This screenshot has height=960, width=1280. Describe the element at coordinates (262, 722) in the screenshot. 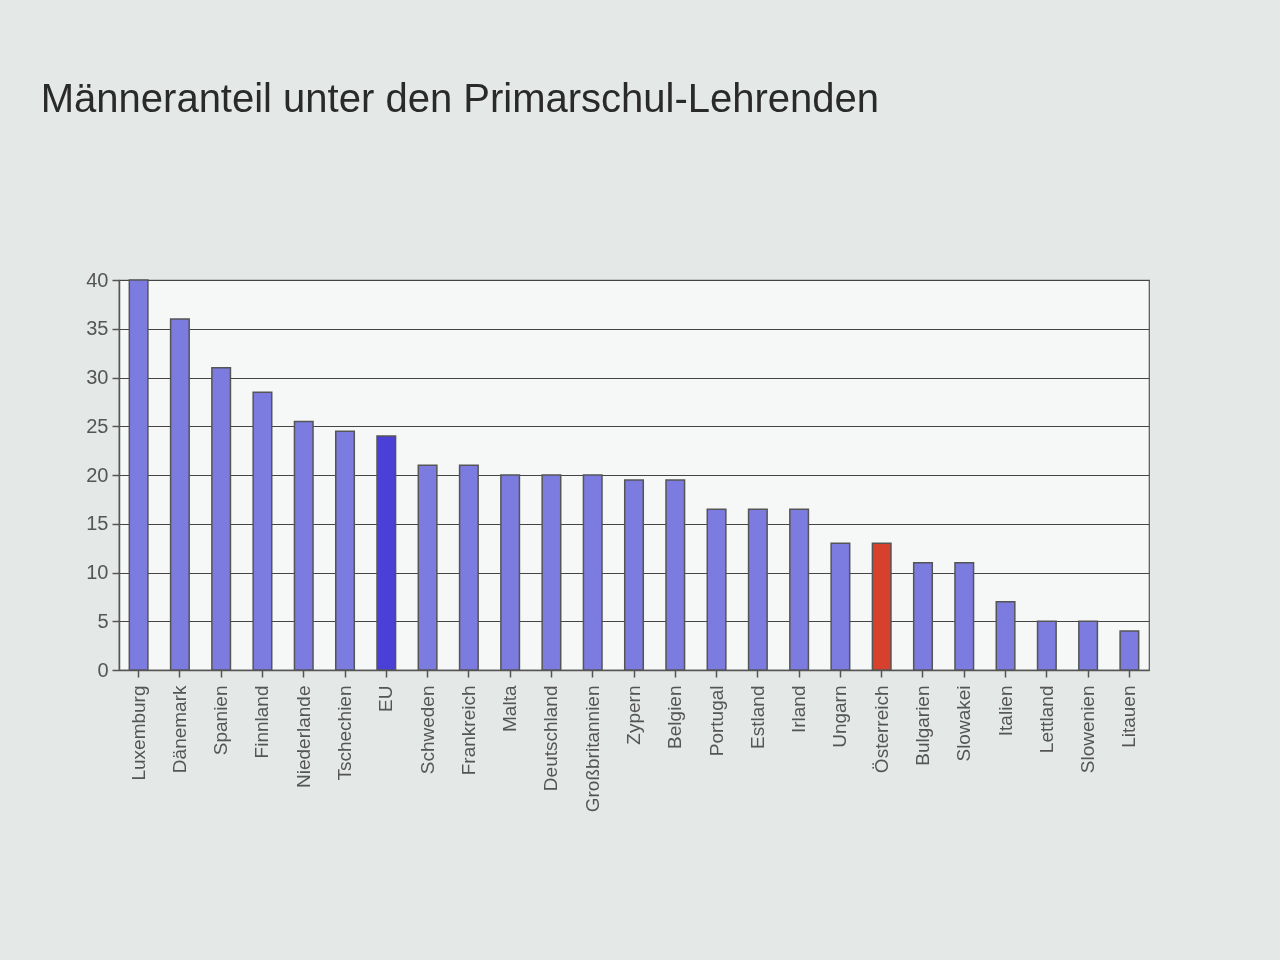

I see `x-tick-label: Finnland` at that location.